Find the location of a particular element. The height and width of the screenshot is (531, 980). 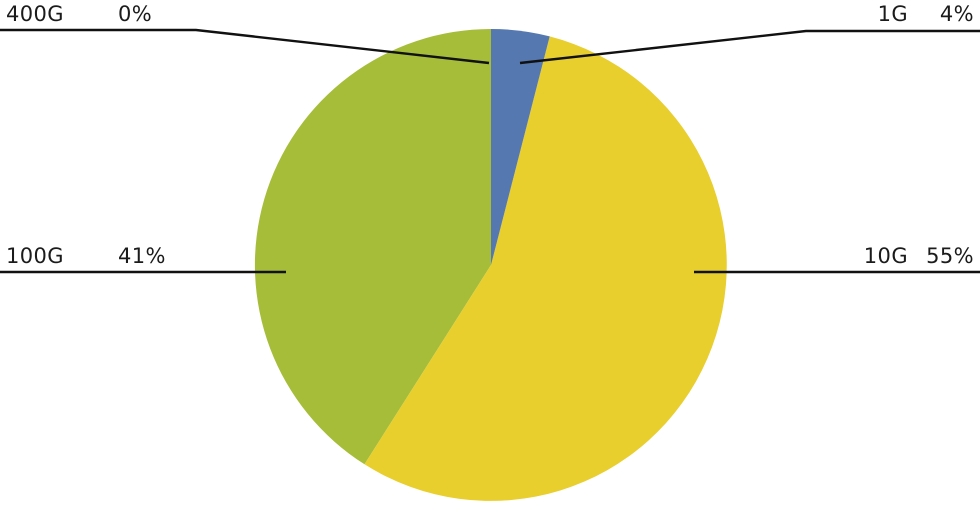

callout-label-1g: 1G 4% is located at coordinates (885, 14).